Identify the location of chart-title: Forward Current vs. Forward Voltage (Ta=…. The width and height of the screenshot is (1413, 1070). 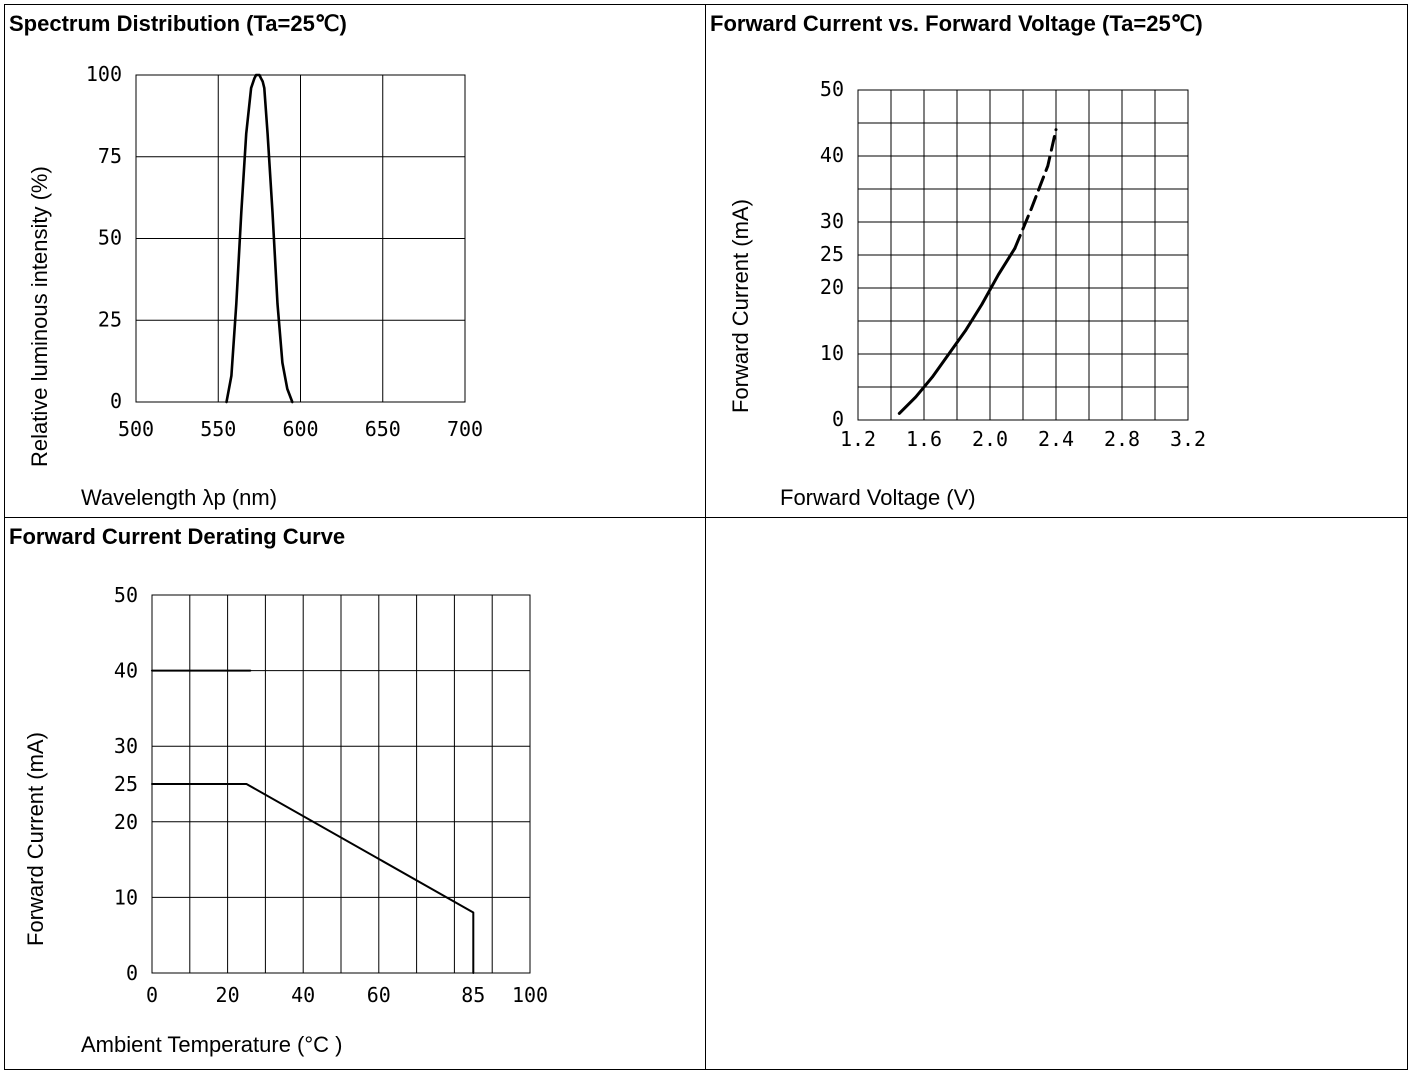
(956, 23).